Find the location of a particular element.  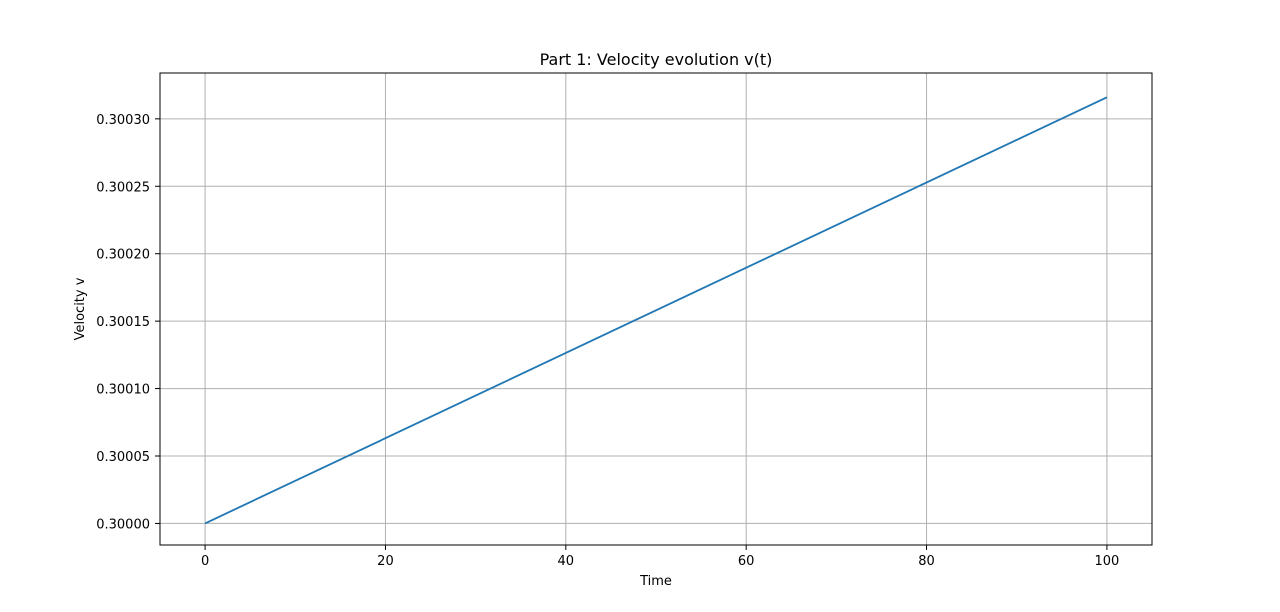

x-axis-label: Time is located at coordinates (655, 581).